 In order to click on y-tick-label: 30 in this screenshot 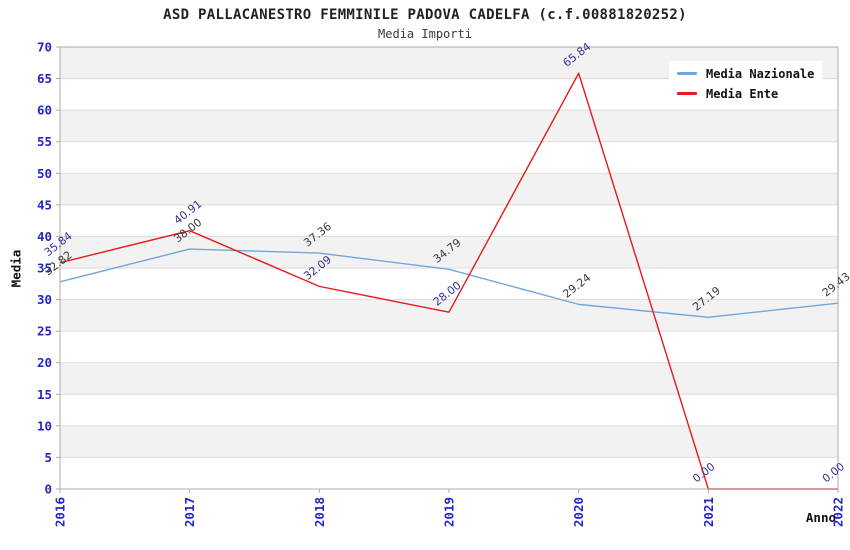, I will do `click(44, 299)`.